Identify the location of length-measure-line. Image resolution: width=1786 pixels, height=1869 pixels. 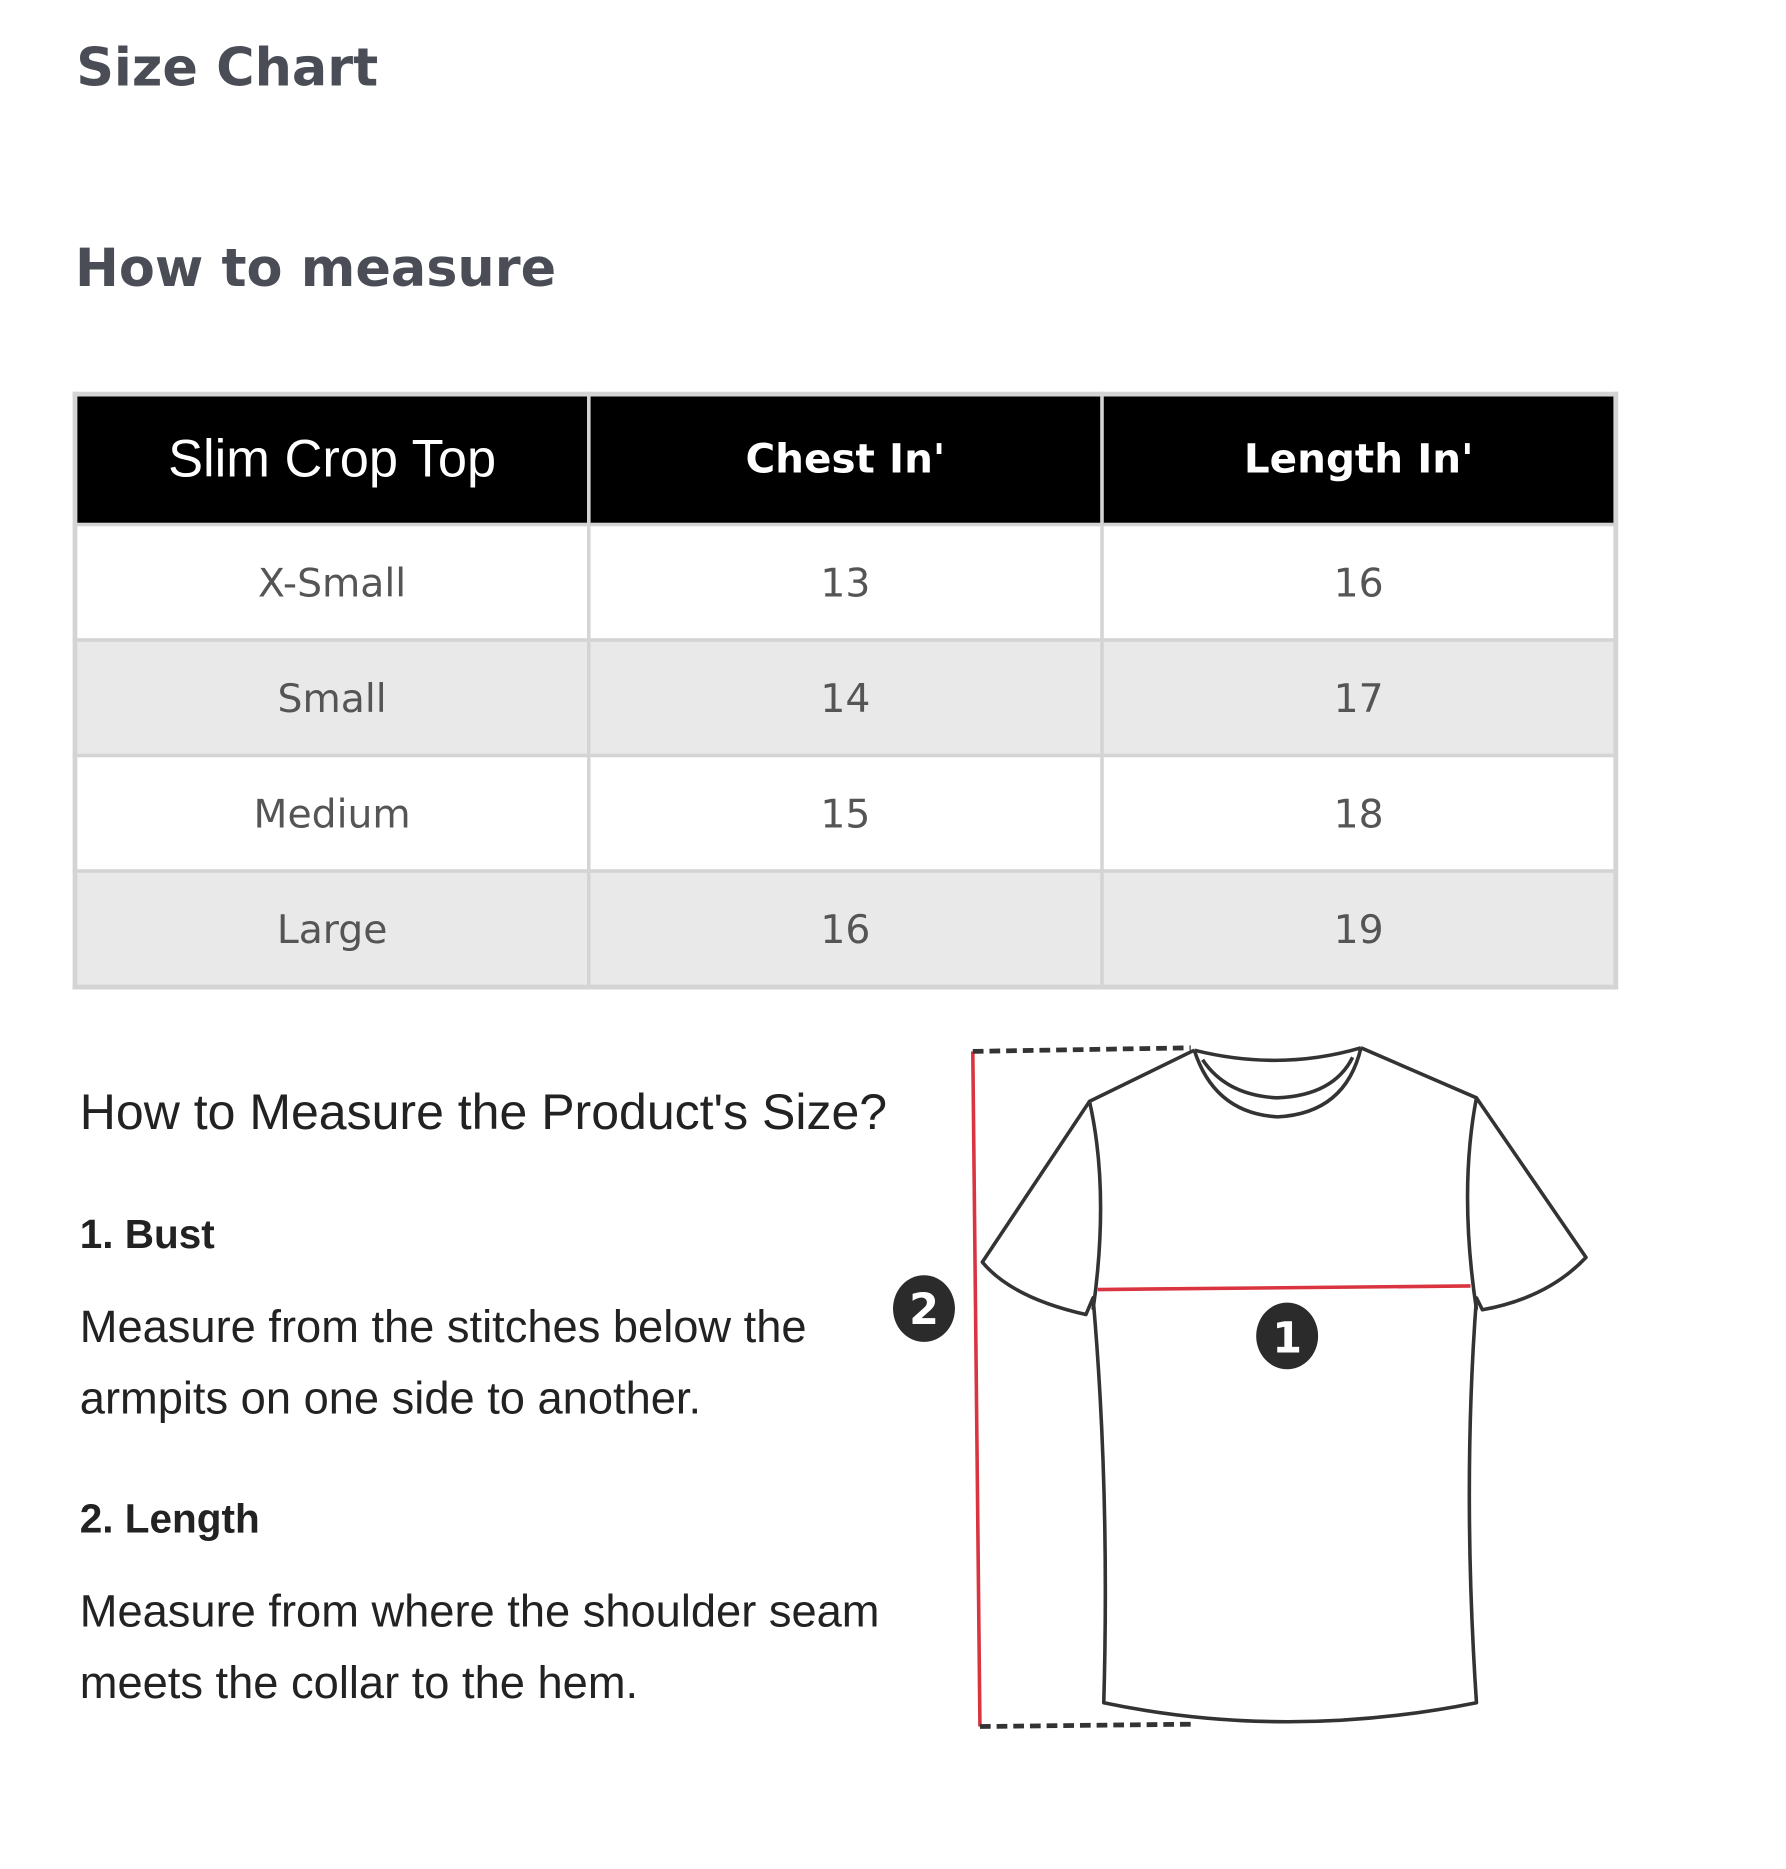
(976, 1389).